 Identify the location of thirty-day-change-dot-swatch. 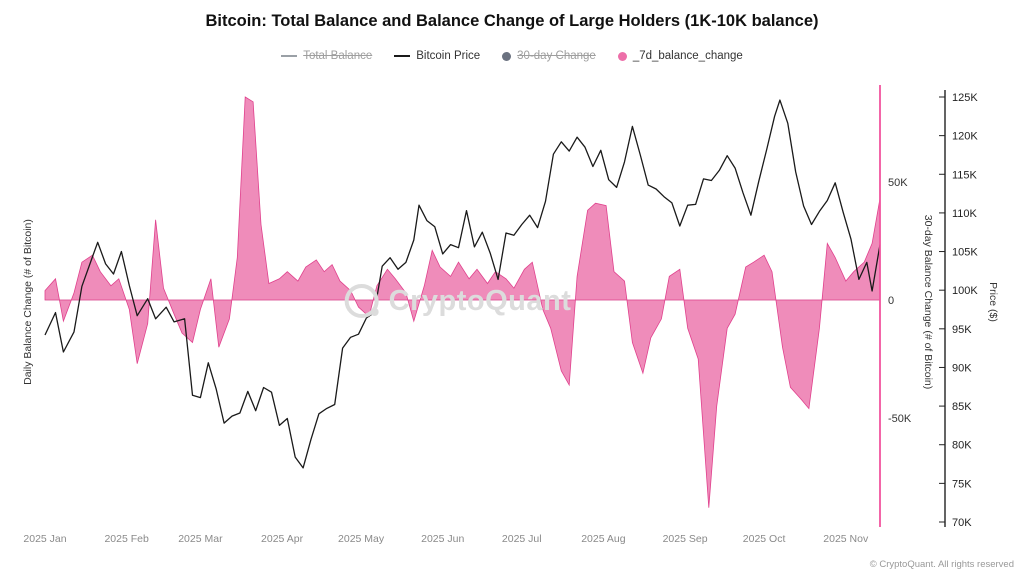
(507, 56).